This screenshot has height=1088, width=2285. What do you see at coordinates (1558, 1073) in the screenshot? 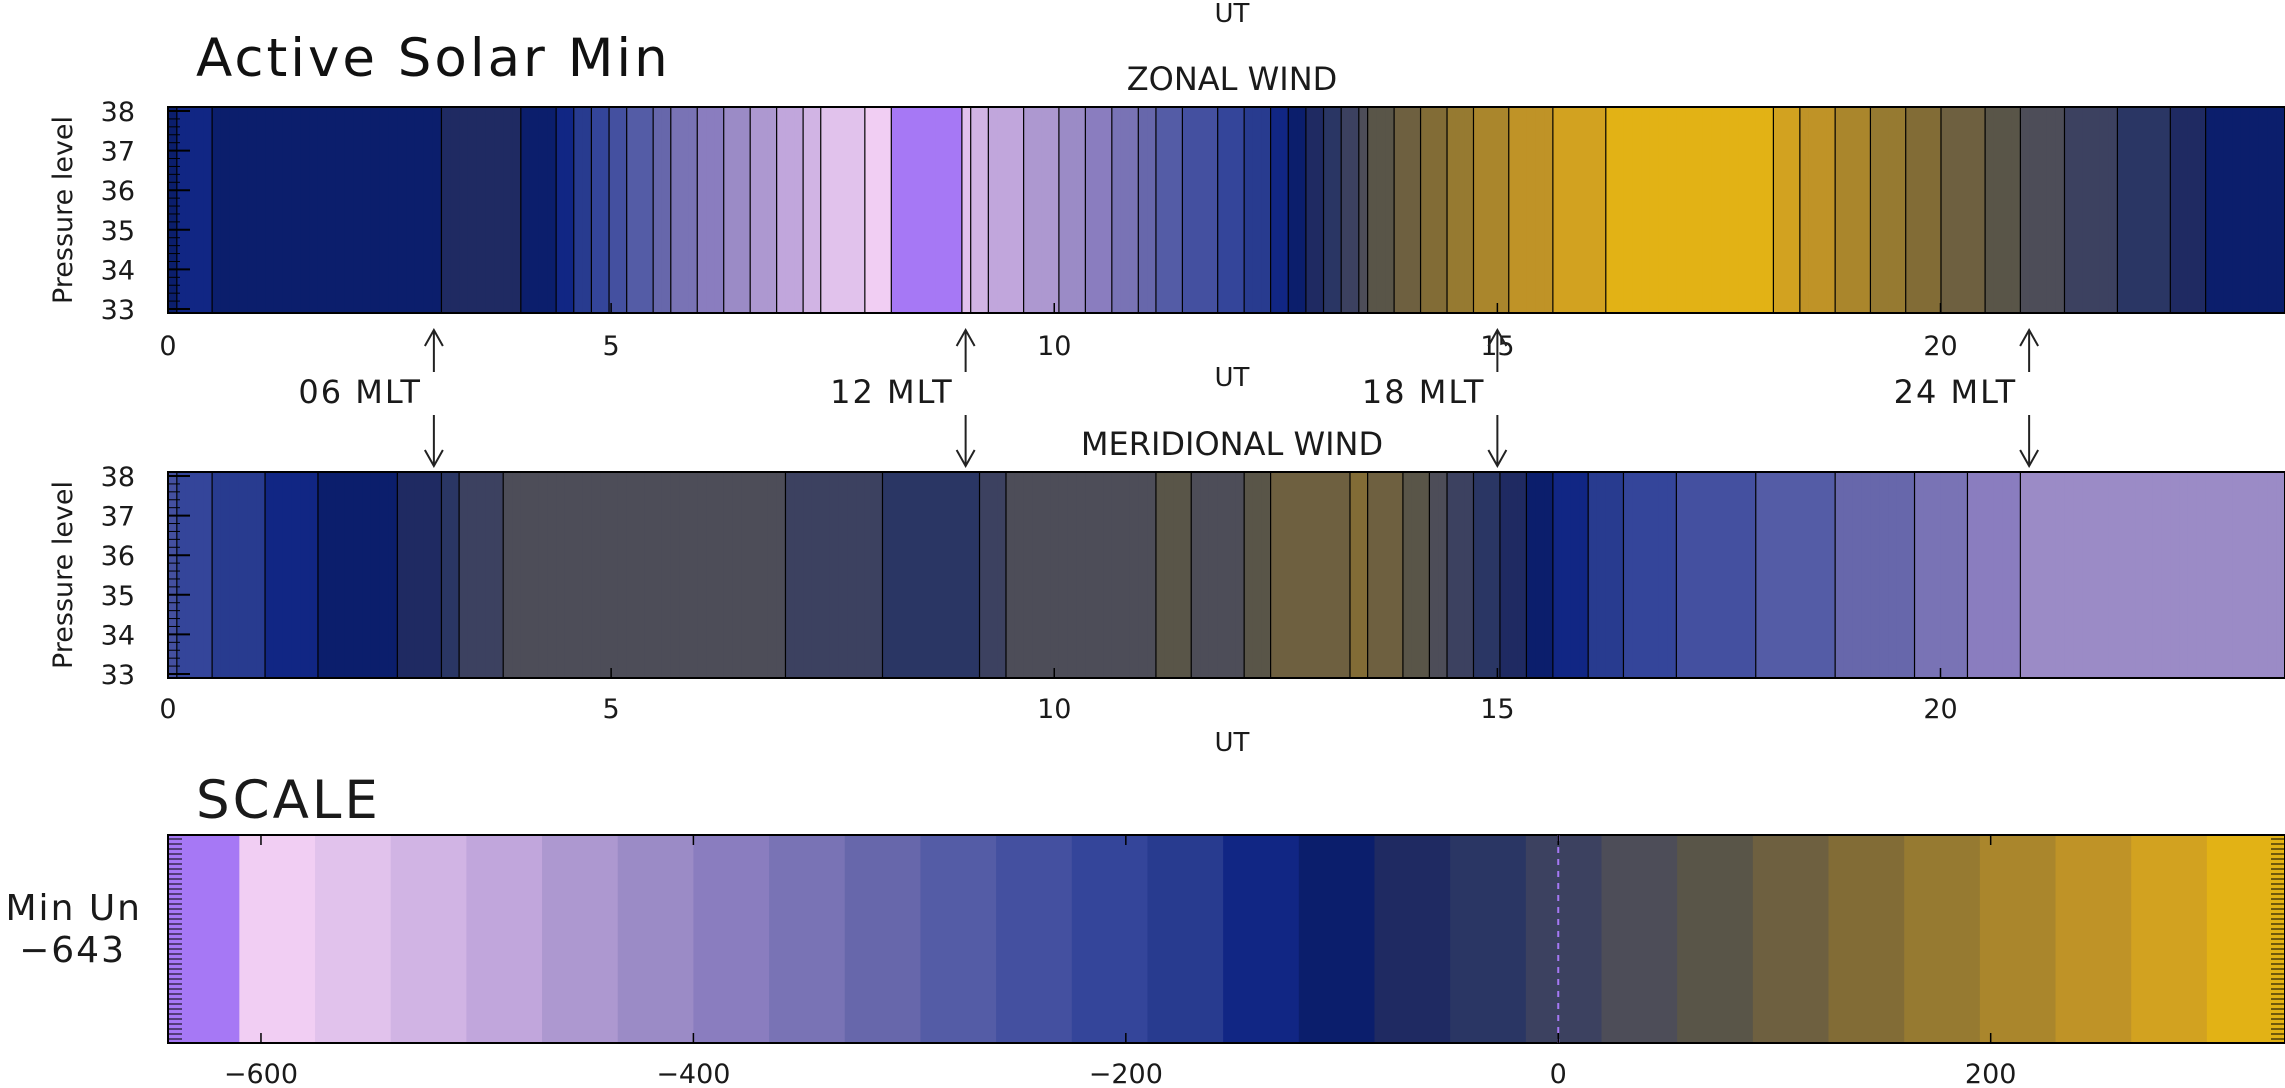
I see `scale-tick-label: 0` at bounding box center [1558, 1073].